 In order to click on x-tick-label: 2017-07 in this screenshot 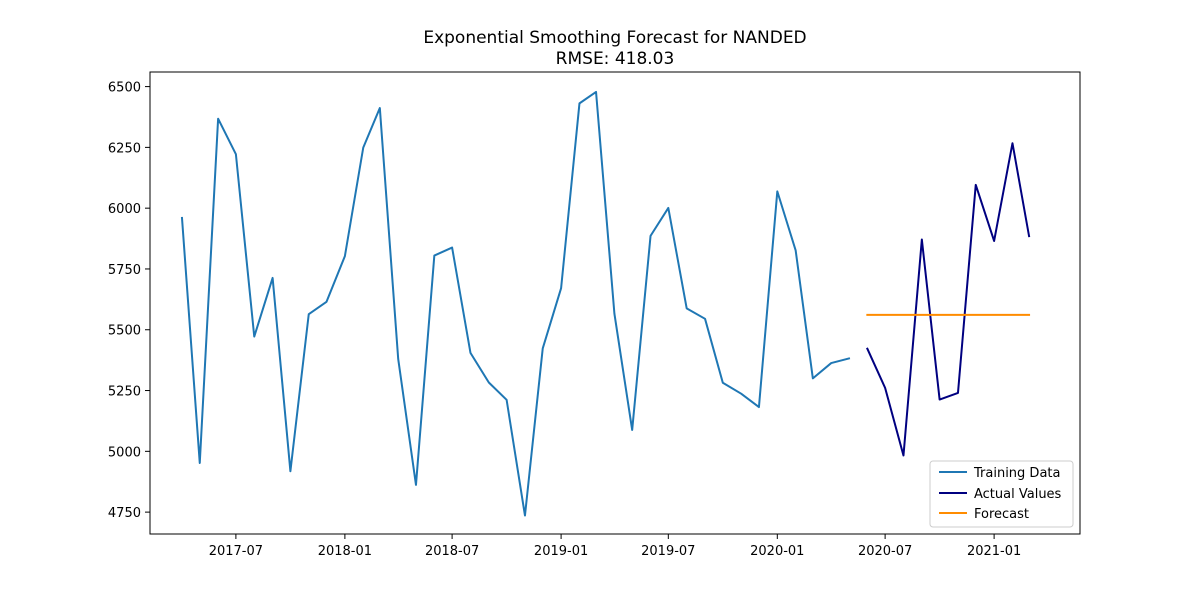, I will do `click(236, 551)`.